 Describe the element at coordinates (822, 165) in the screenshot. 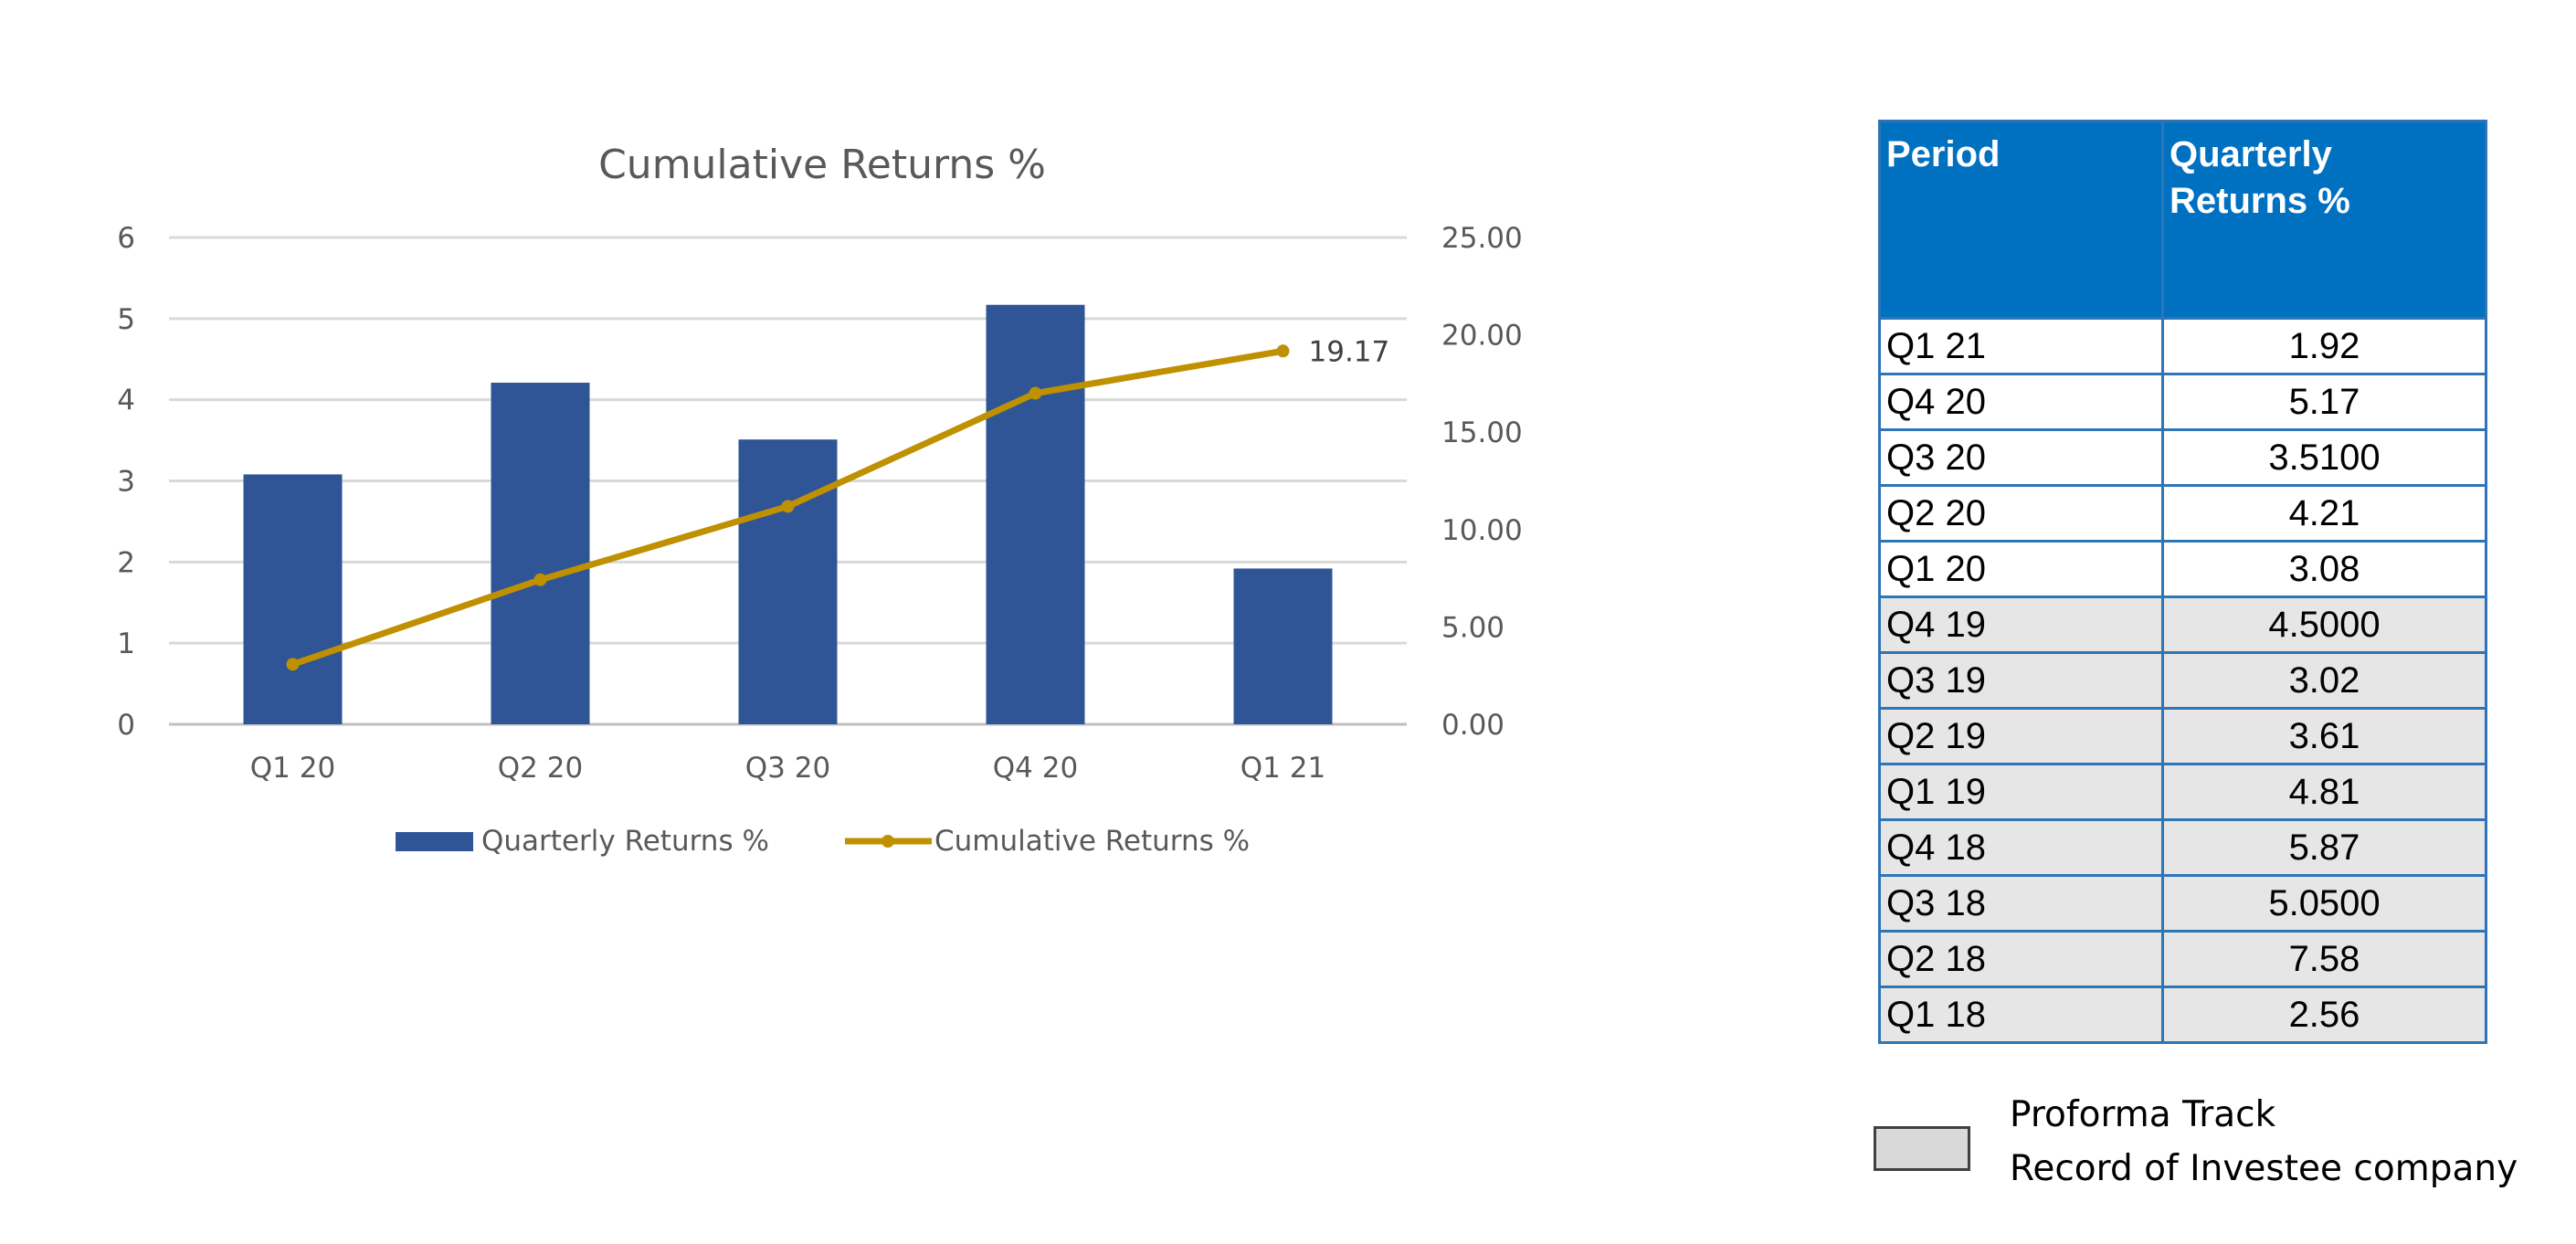

I see `chart-title: Cumulative Returns %` at that location.